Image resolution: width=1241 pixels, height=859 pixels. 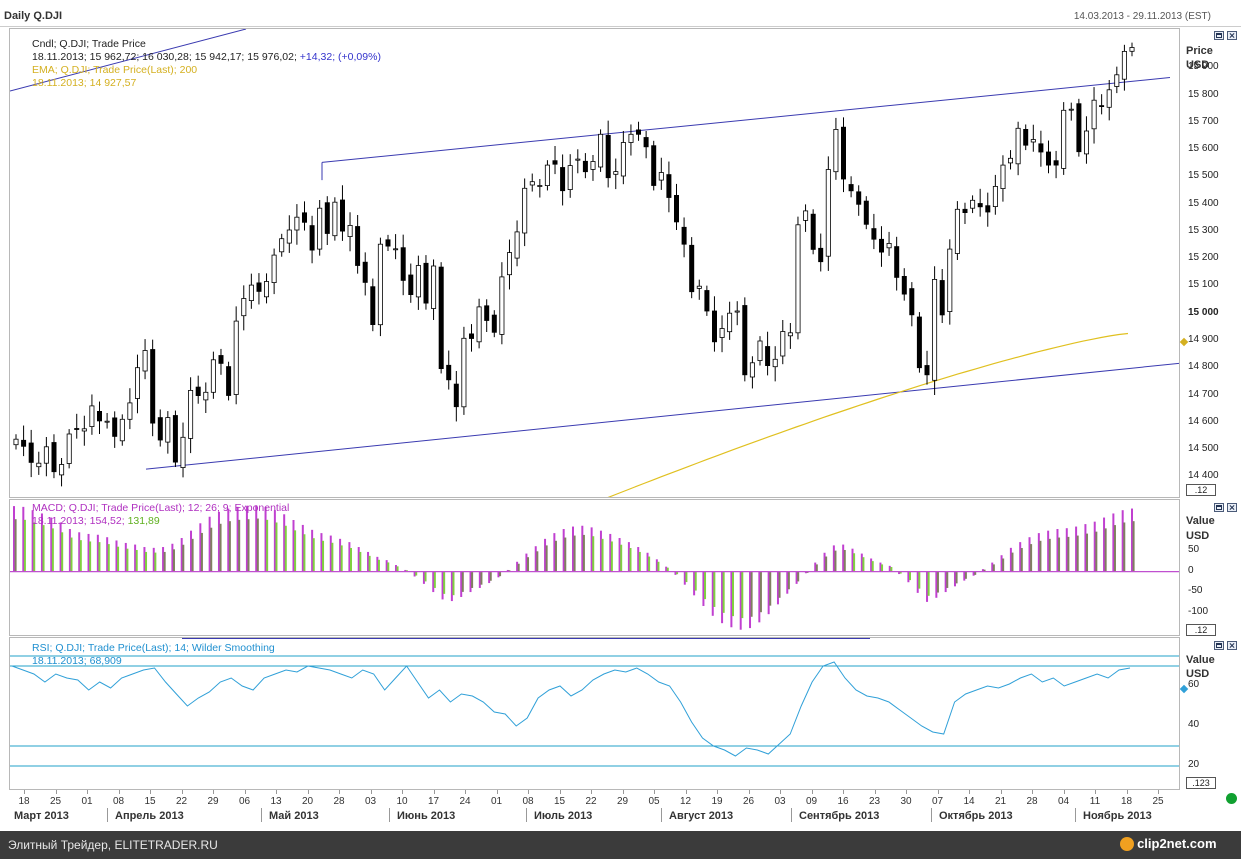 I want to click on price-tick-label: 14 900, so click(x=1203, y=339).